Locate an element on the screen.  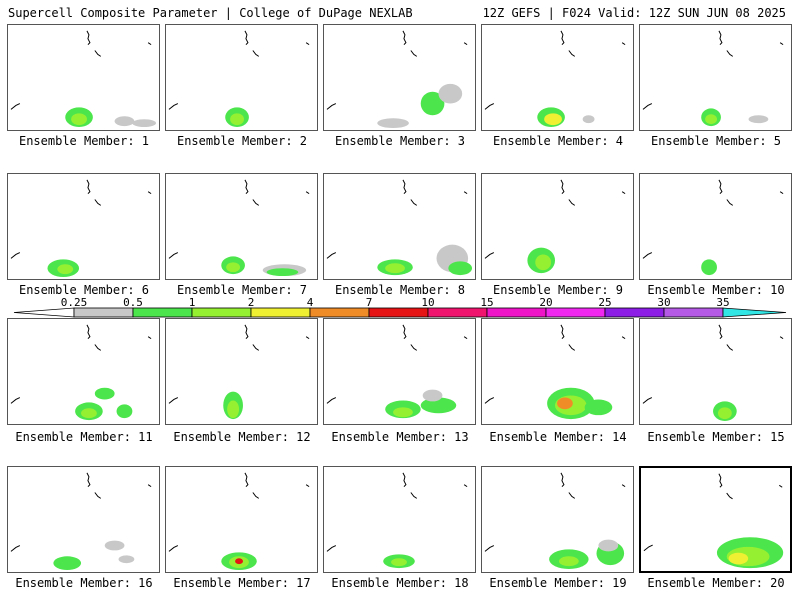
ensemble-member-label: Ensemble Member: 4 is located at coordinates (558, 141).